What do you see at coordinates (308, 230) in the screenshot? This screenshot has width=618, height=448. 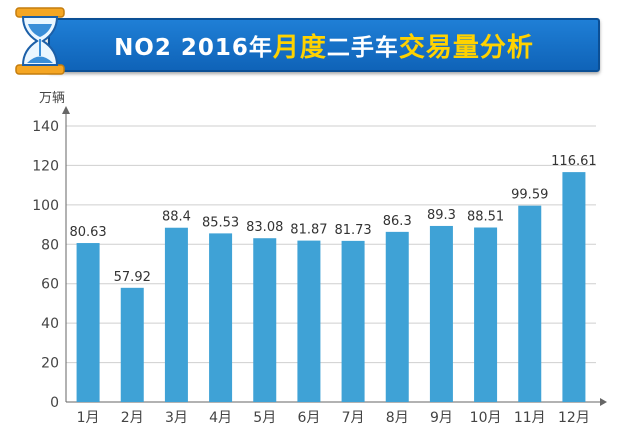 I see `data-label: 81.87` at bounding box center [308, 230].